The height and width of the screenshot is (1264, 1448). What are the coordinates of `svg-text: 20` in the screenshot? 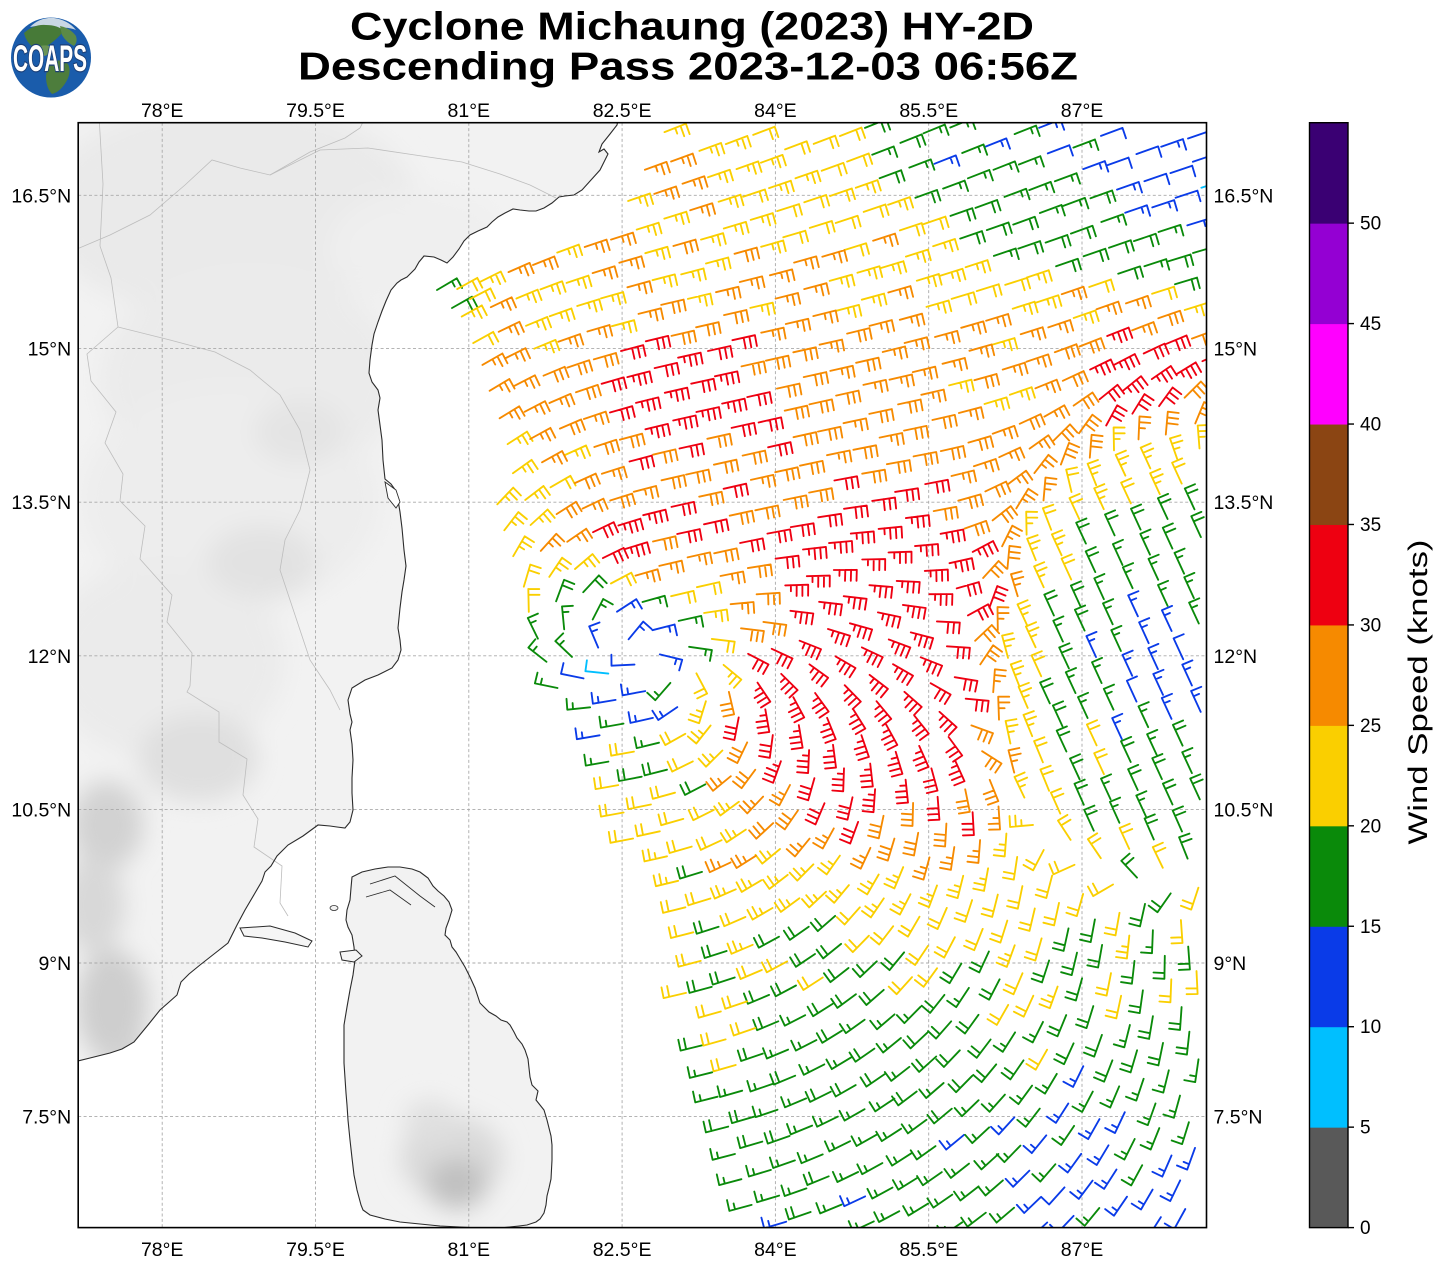 It's located at (1370, 826).